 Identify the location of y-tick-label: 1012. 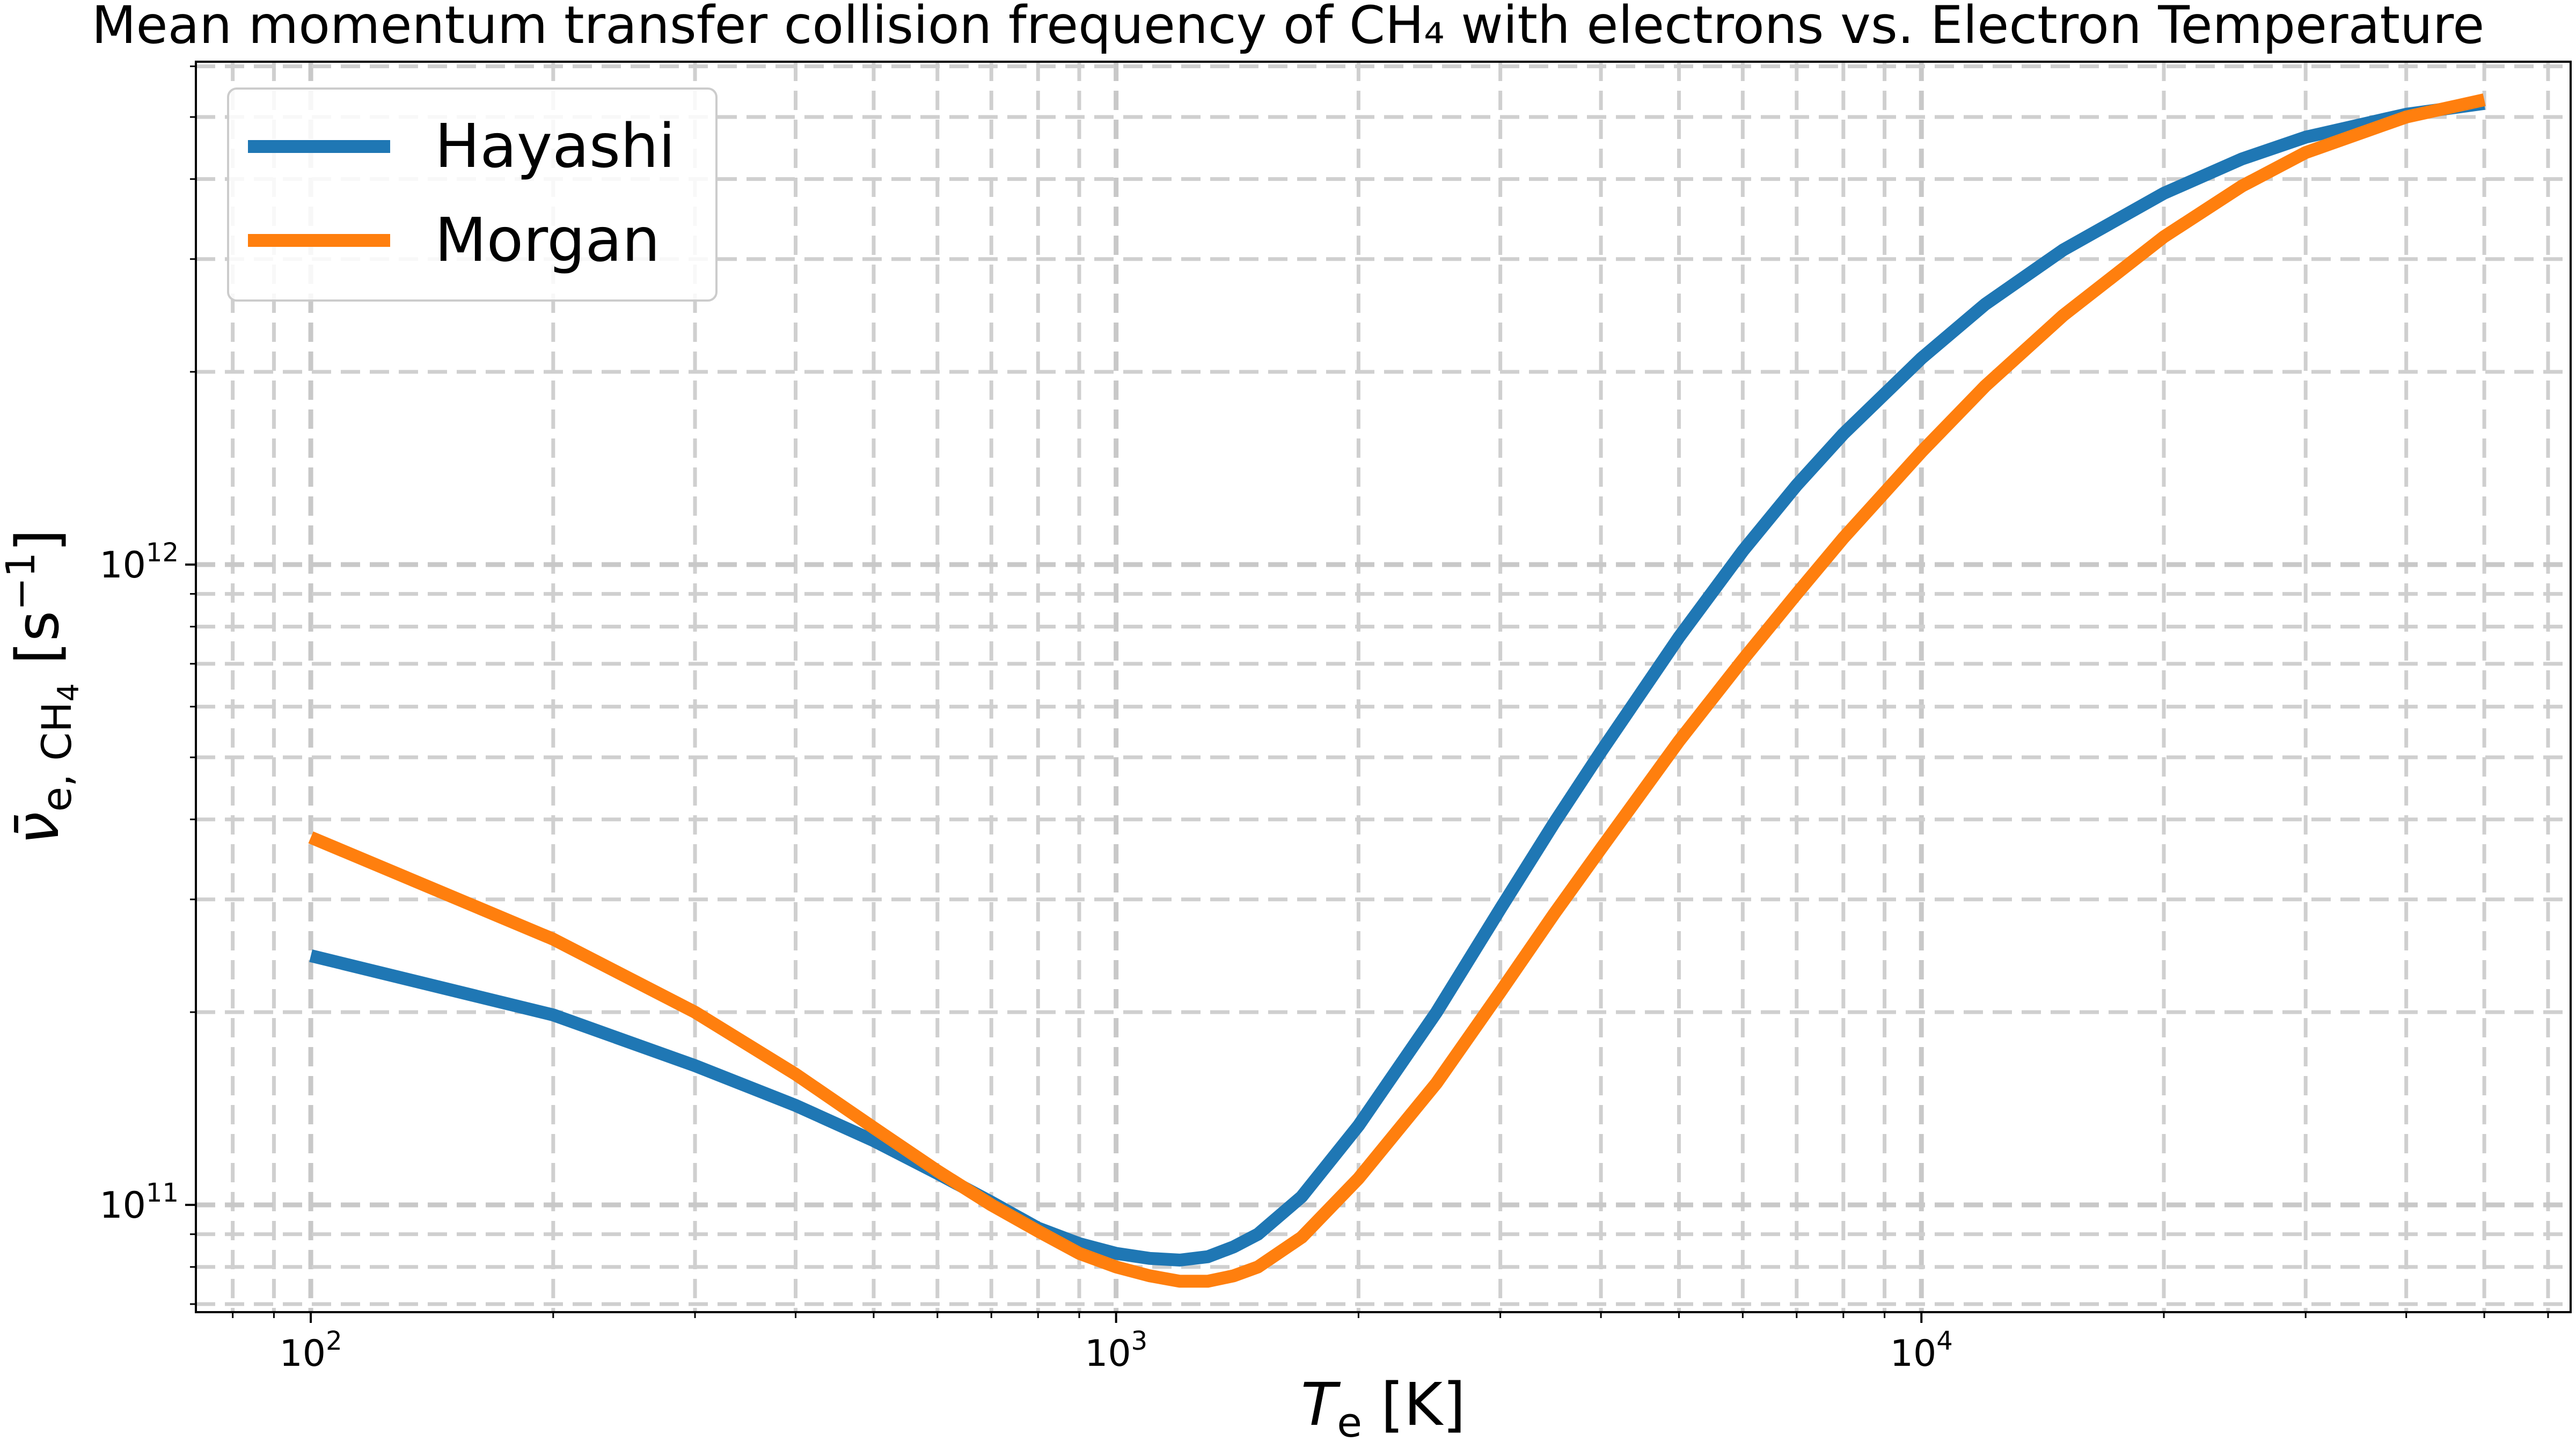
(139, 562).